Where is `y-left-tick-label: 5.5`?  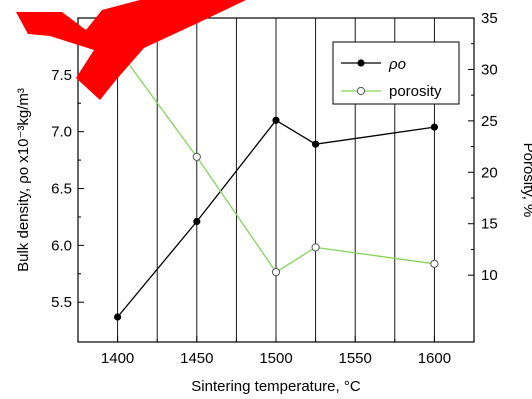 y-left-tick-label: 5.5 is located at coordinates (61, 302).